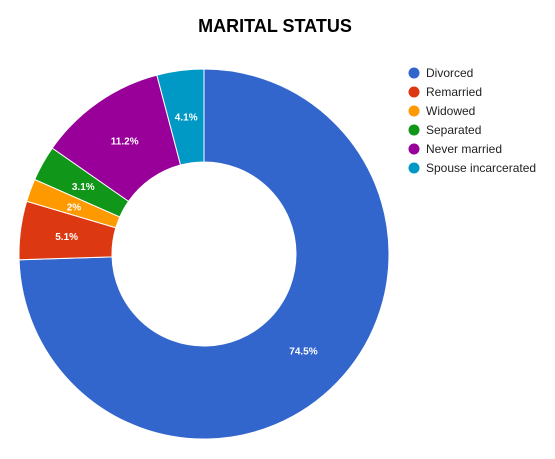  What do you see at coordinates (453, 130) in the screenshot?
I see `legend-label-separated: Separated` at bounding box center [453, 130].